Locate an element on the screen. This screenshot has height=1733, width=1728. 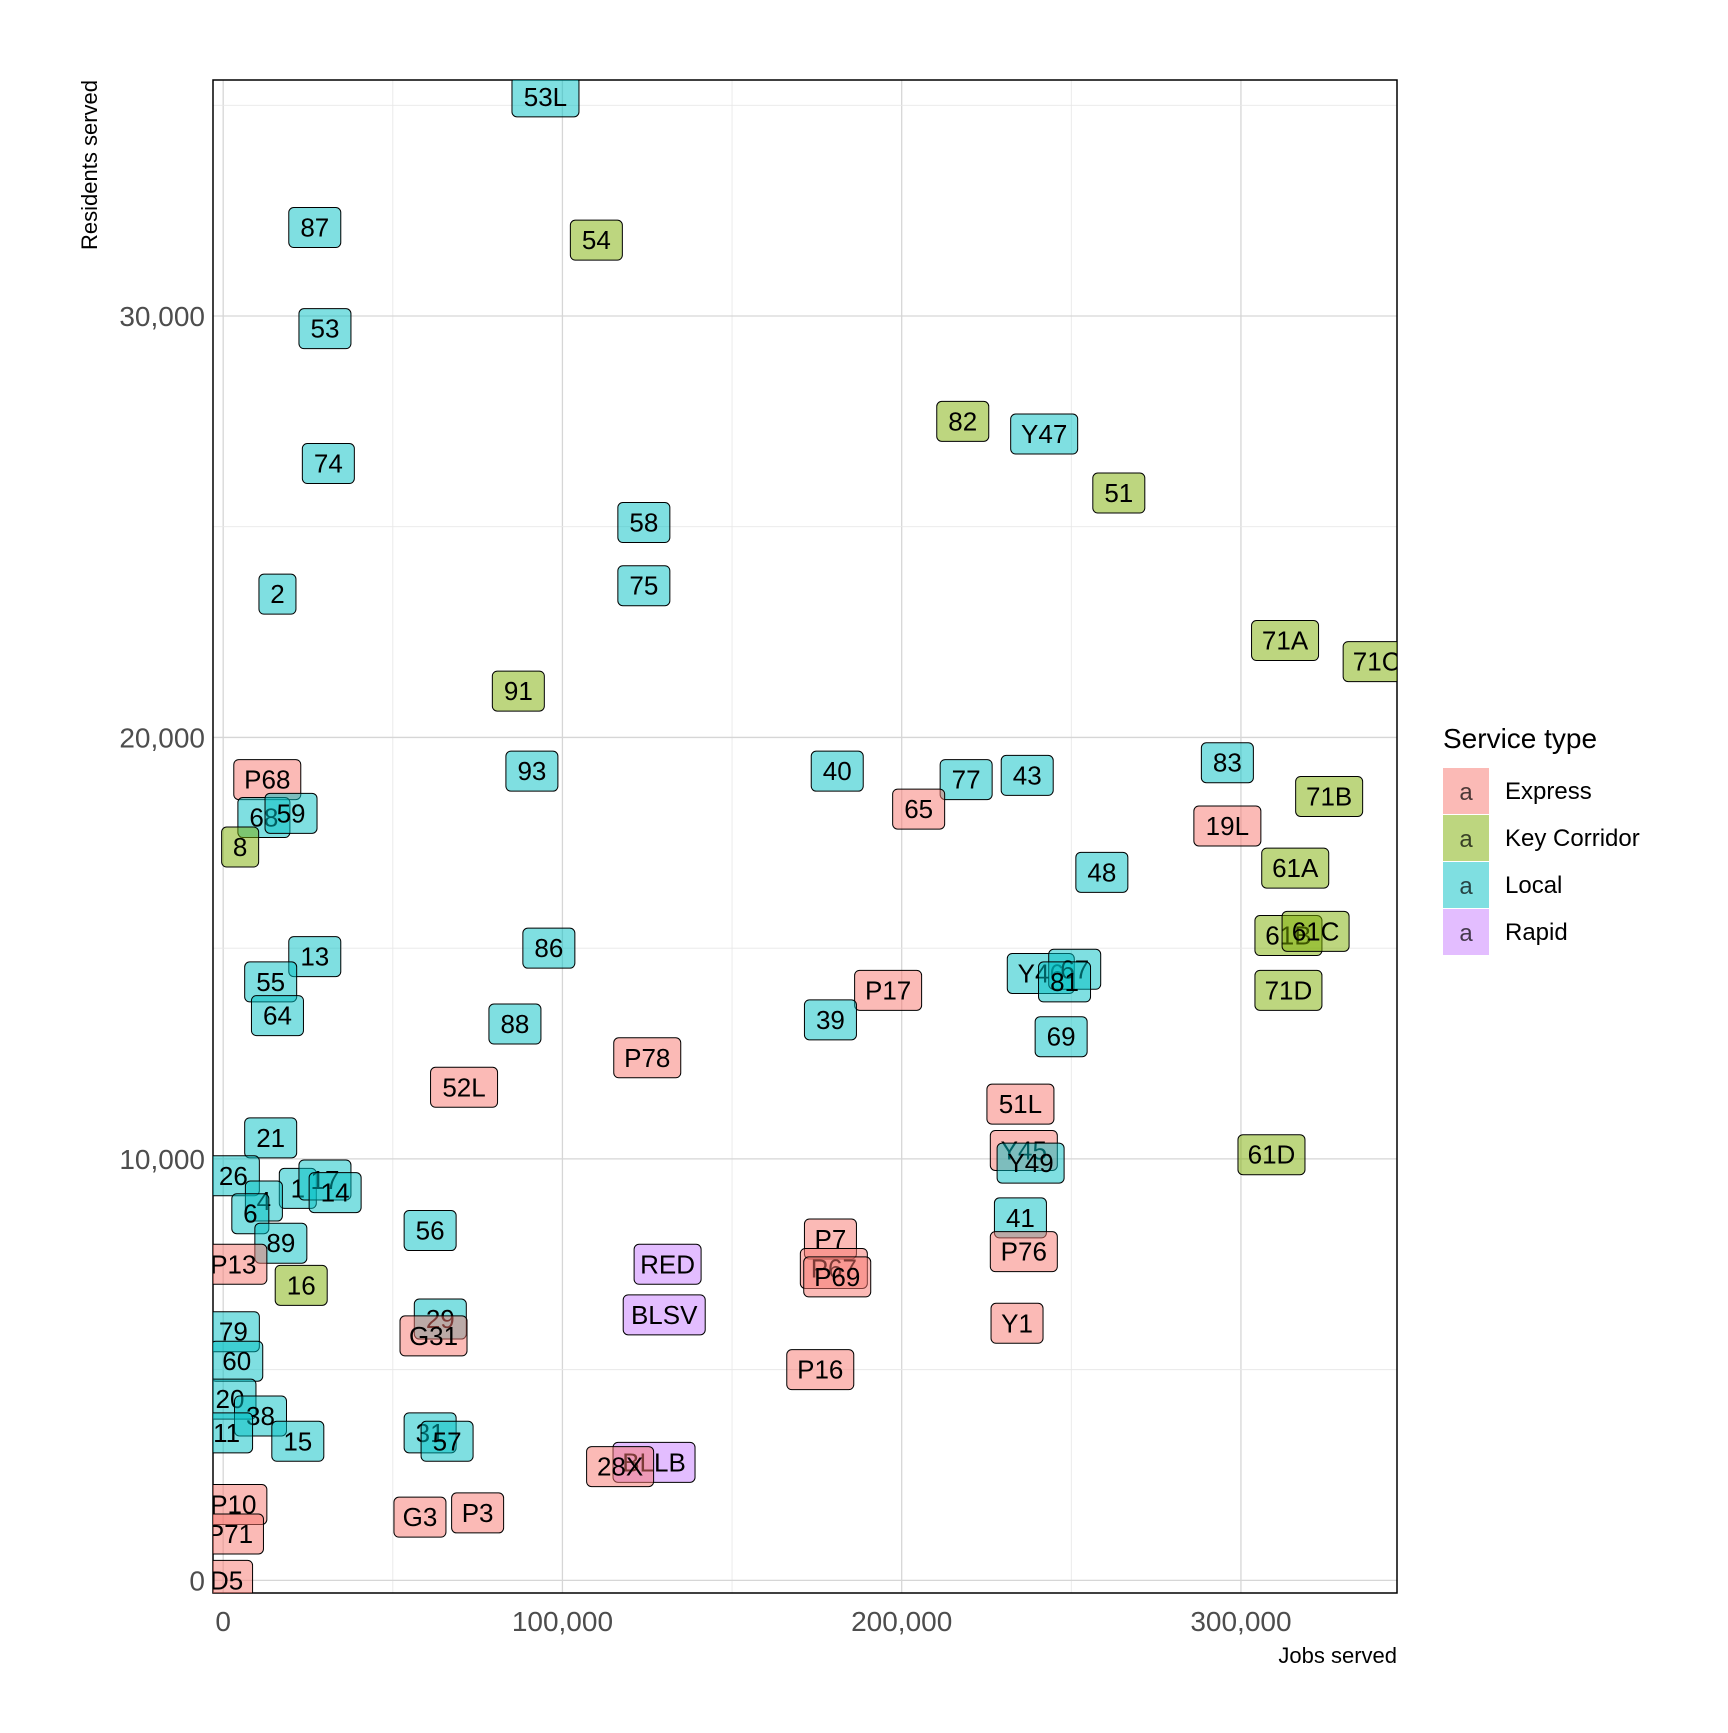
point-text: 13 is located at coordinates (314, 957).